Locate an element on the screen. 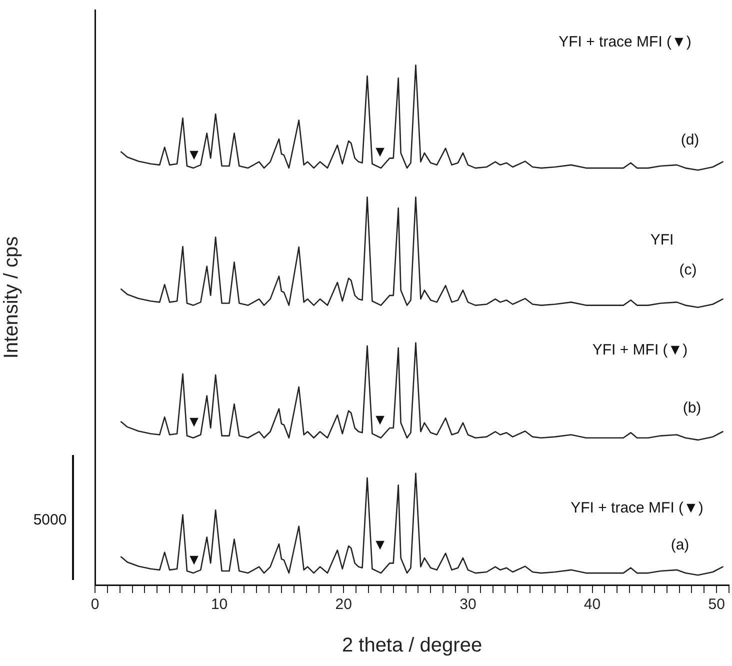 The image size is (732, 666). x-tick-label: 0 is located at coordinates (95, 605).